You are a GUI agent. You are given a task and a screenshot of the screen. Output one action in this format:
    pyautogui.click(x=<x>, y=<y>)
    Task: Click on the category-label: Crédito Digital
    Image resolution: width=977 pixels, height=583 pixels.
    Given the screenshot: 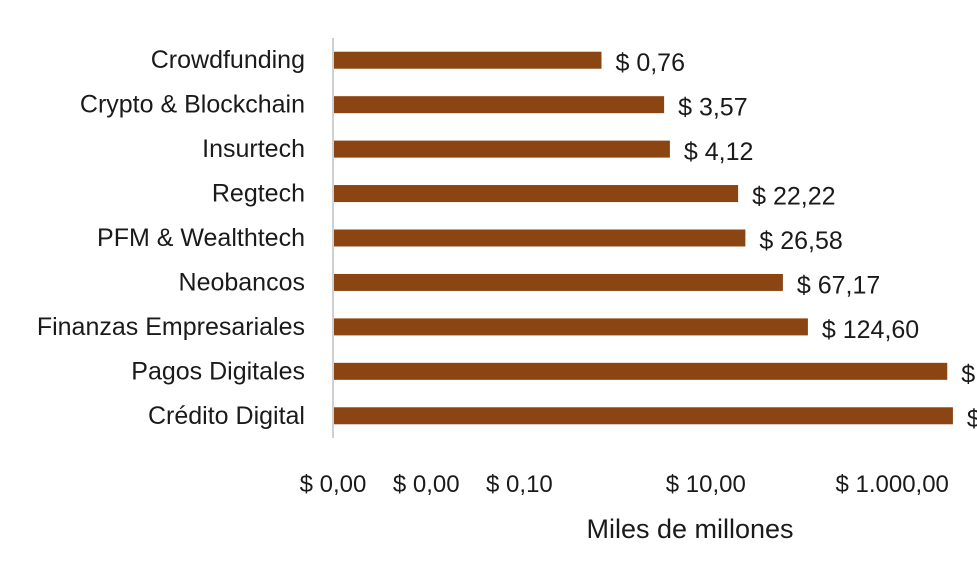 What is the action you would take?
    pyautogui.click(x=226, y=416)
    